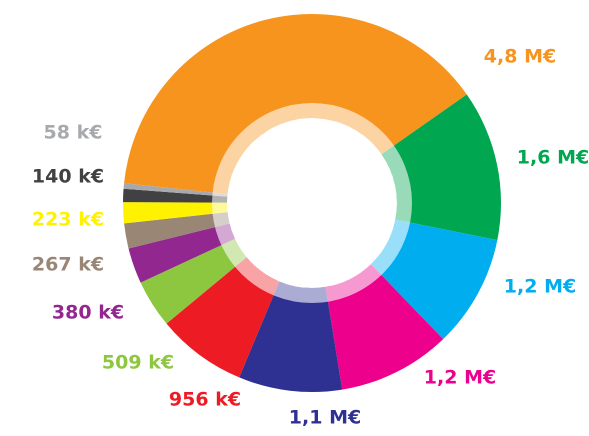  Describe the element at coordinates (68, 220) in the screenshot. I see `value-label: 223 k€` at that location.